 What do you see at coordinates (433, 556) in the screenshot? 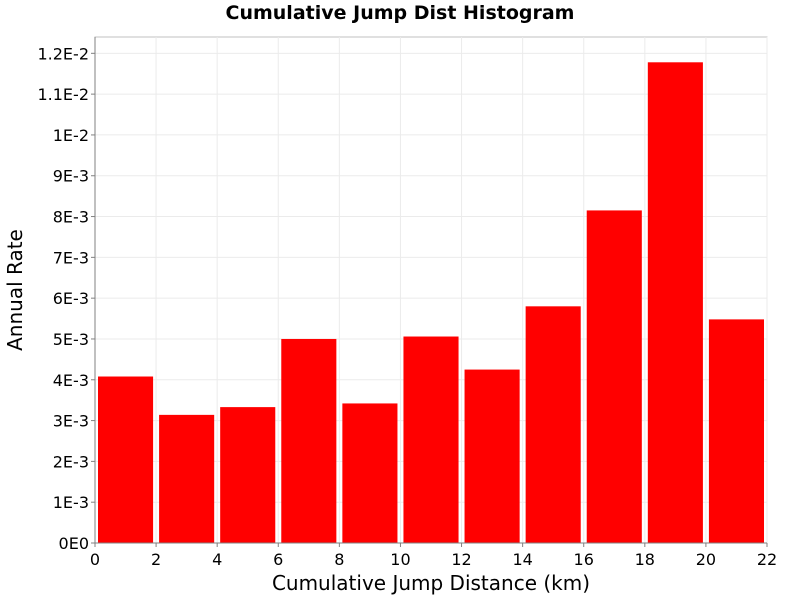
I see `x-axis-ticks: 0 2 4 6 8 10 12 14 16 18 20 22` at bounding box center [433, 556].